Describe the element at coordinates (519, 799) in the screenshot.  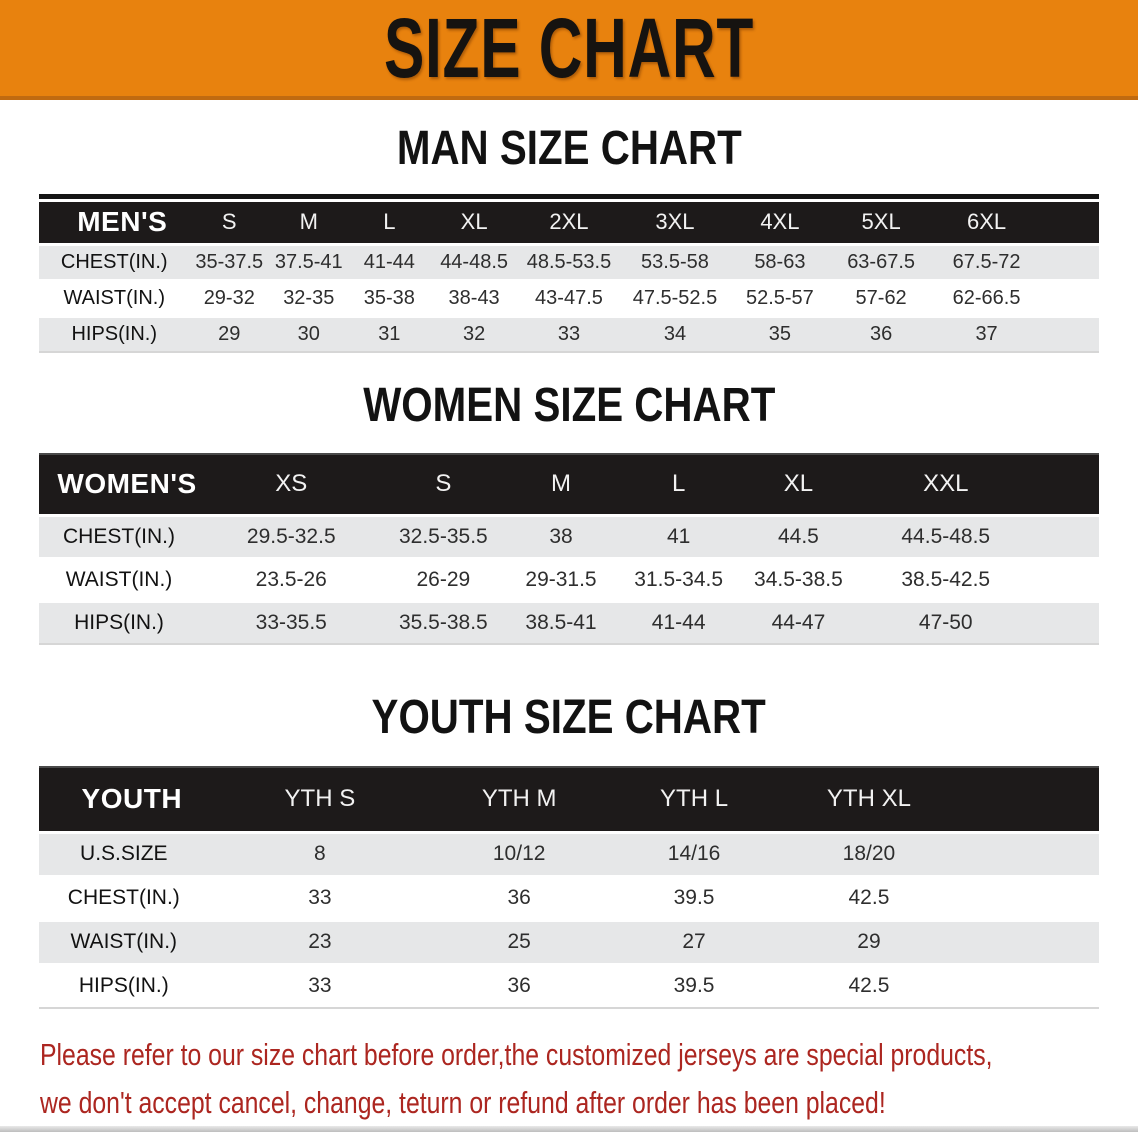
I see `column-header: YTH M` at that location.